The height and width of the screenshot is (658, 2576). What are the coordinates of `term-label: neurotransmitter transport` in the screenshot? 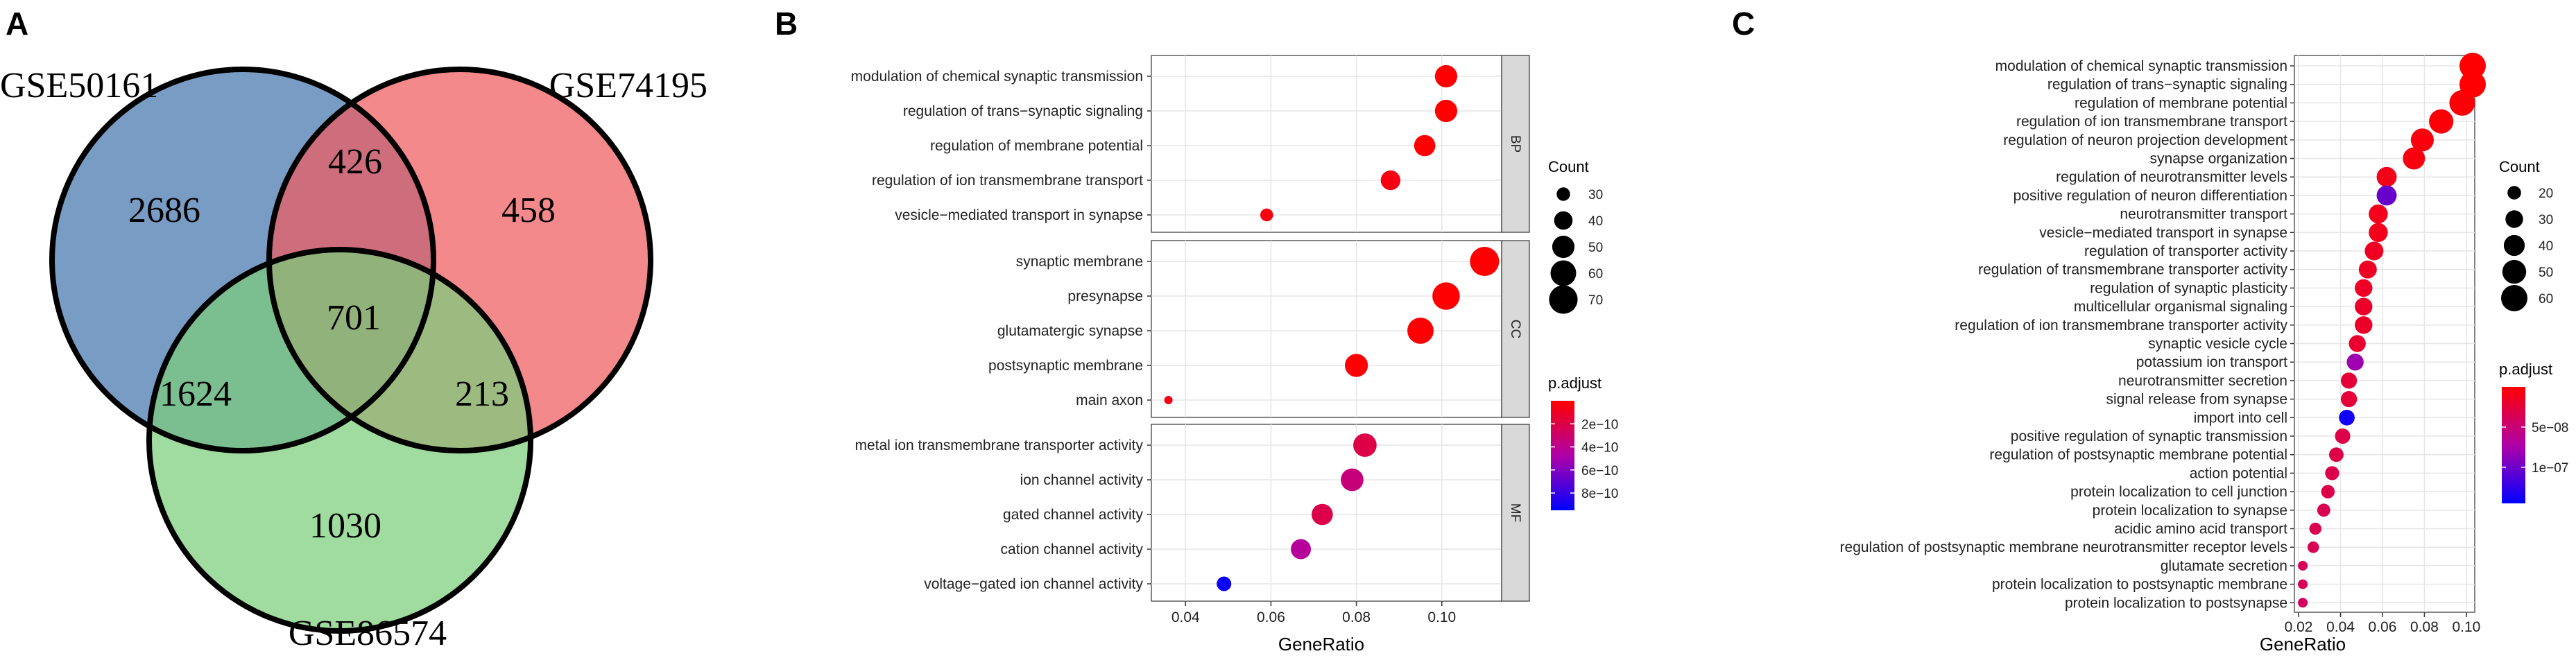 It's located at (2203, 215).